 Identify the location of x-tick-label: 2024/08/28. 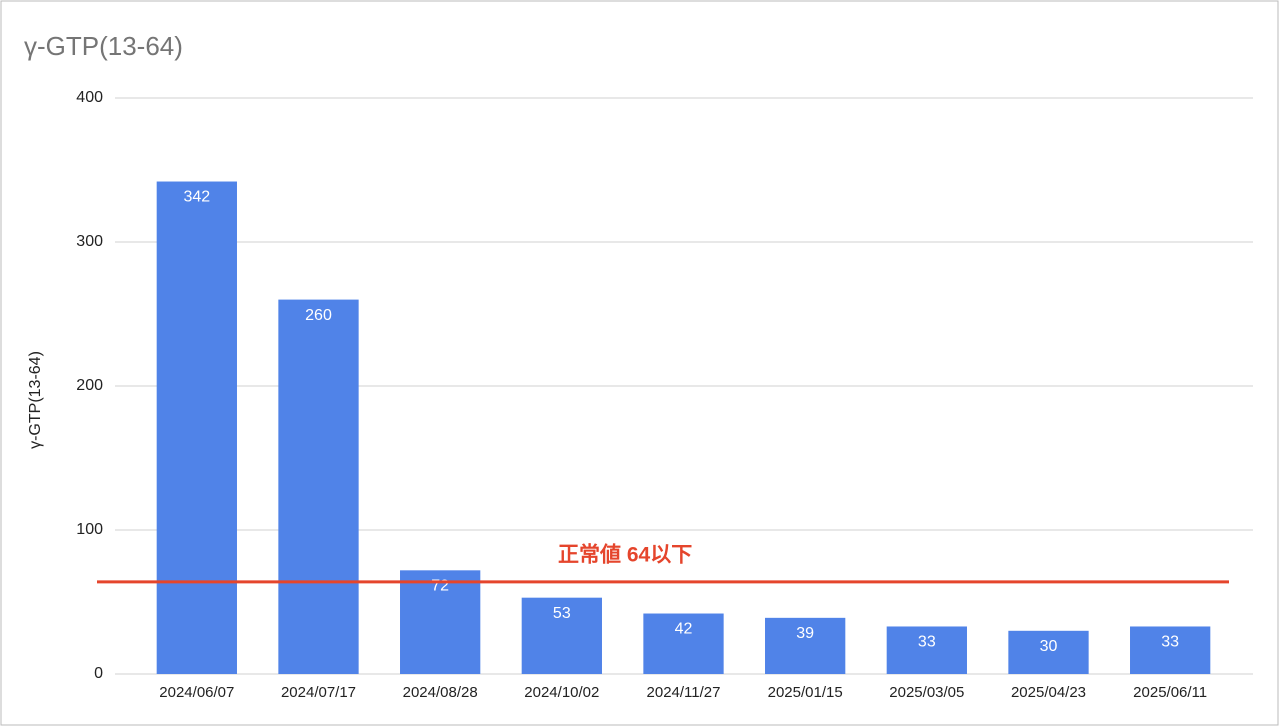
(440, 692).